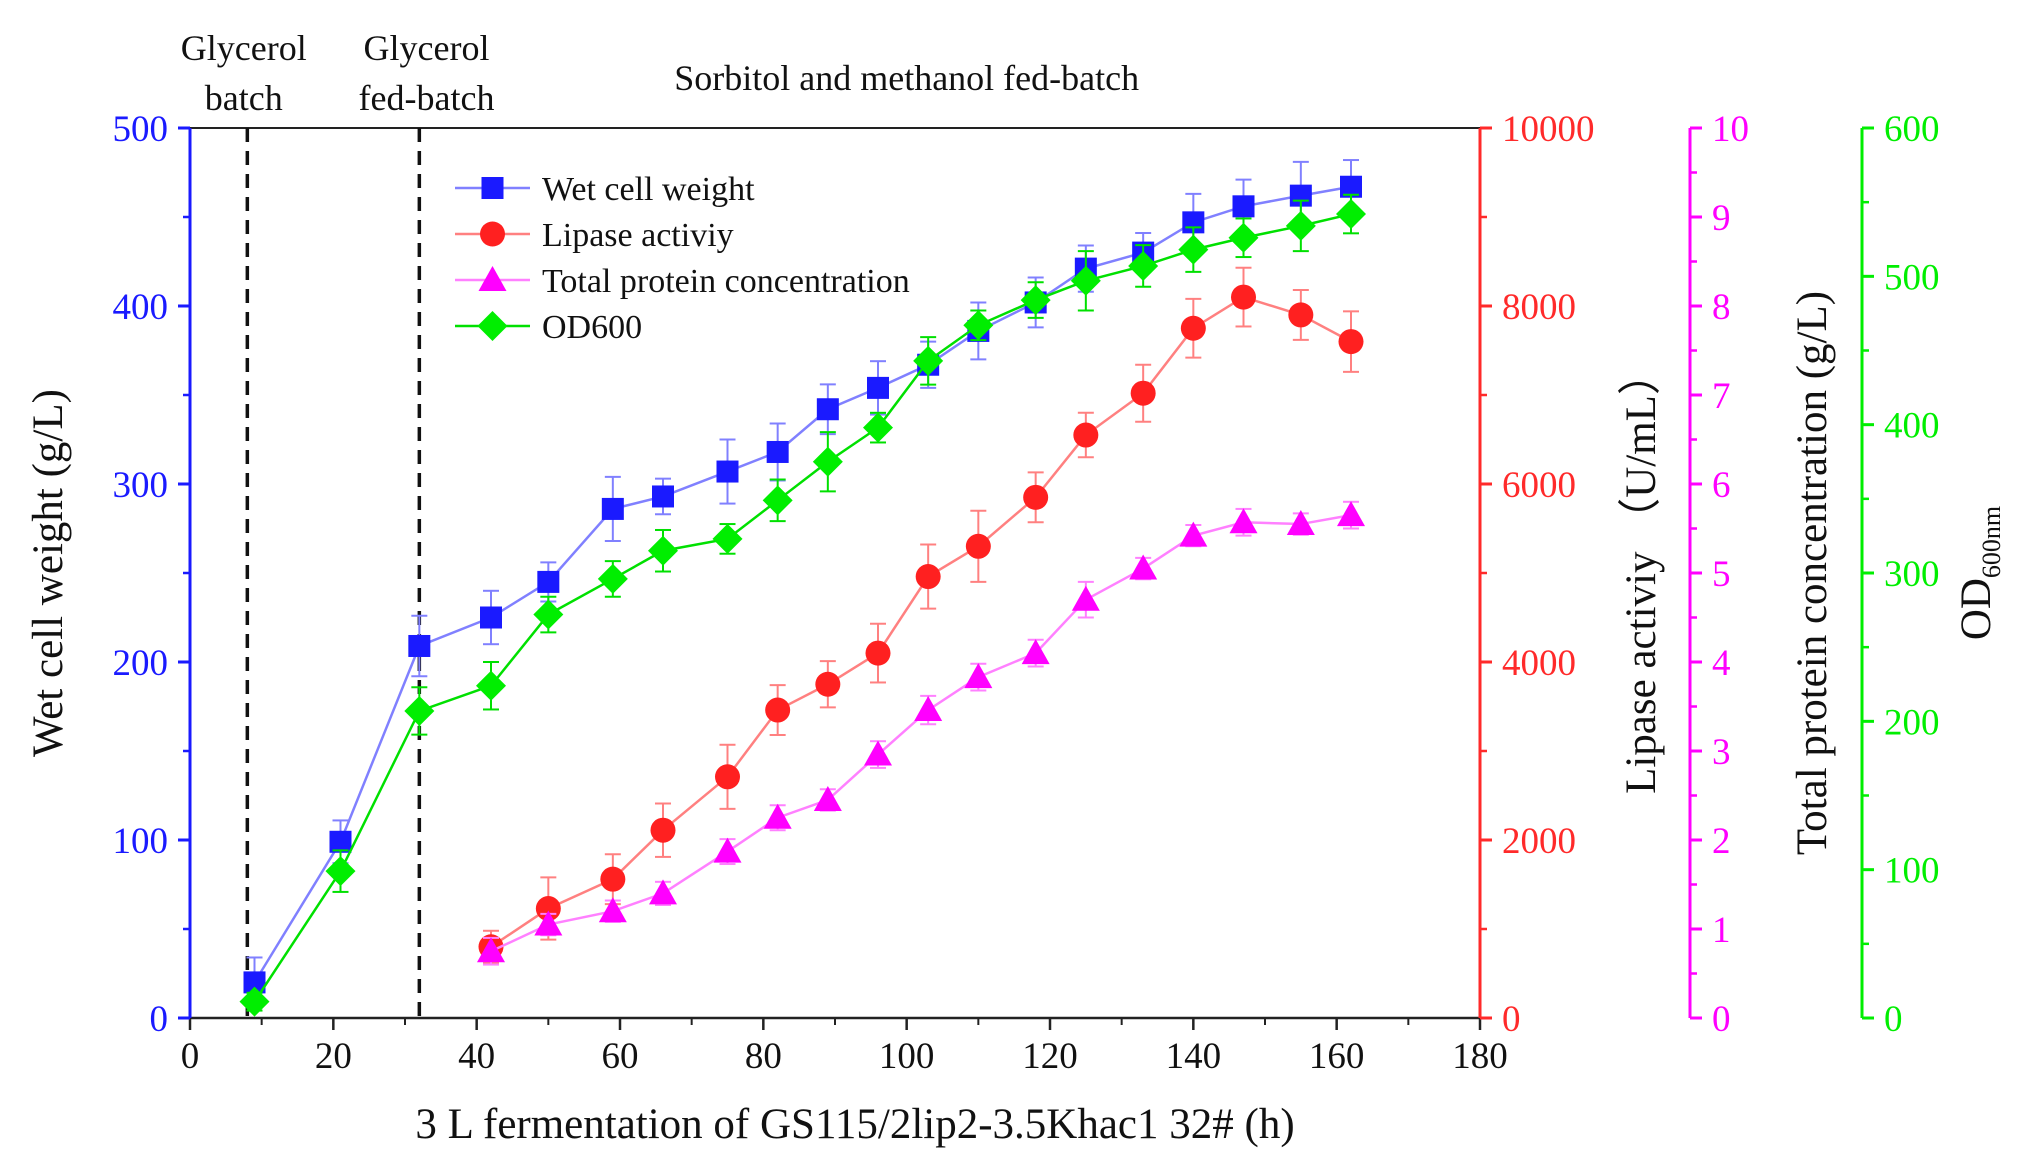 This screenshot has width=2044, height=1176. I want to click on od-axis-title-subscript: 600nm, so click(1991, 542).